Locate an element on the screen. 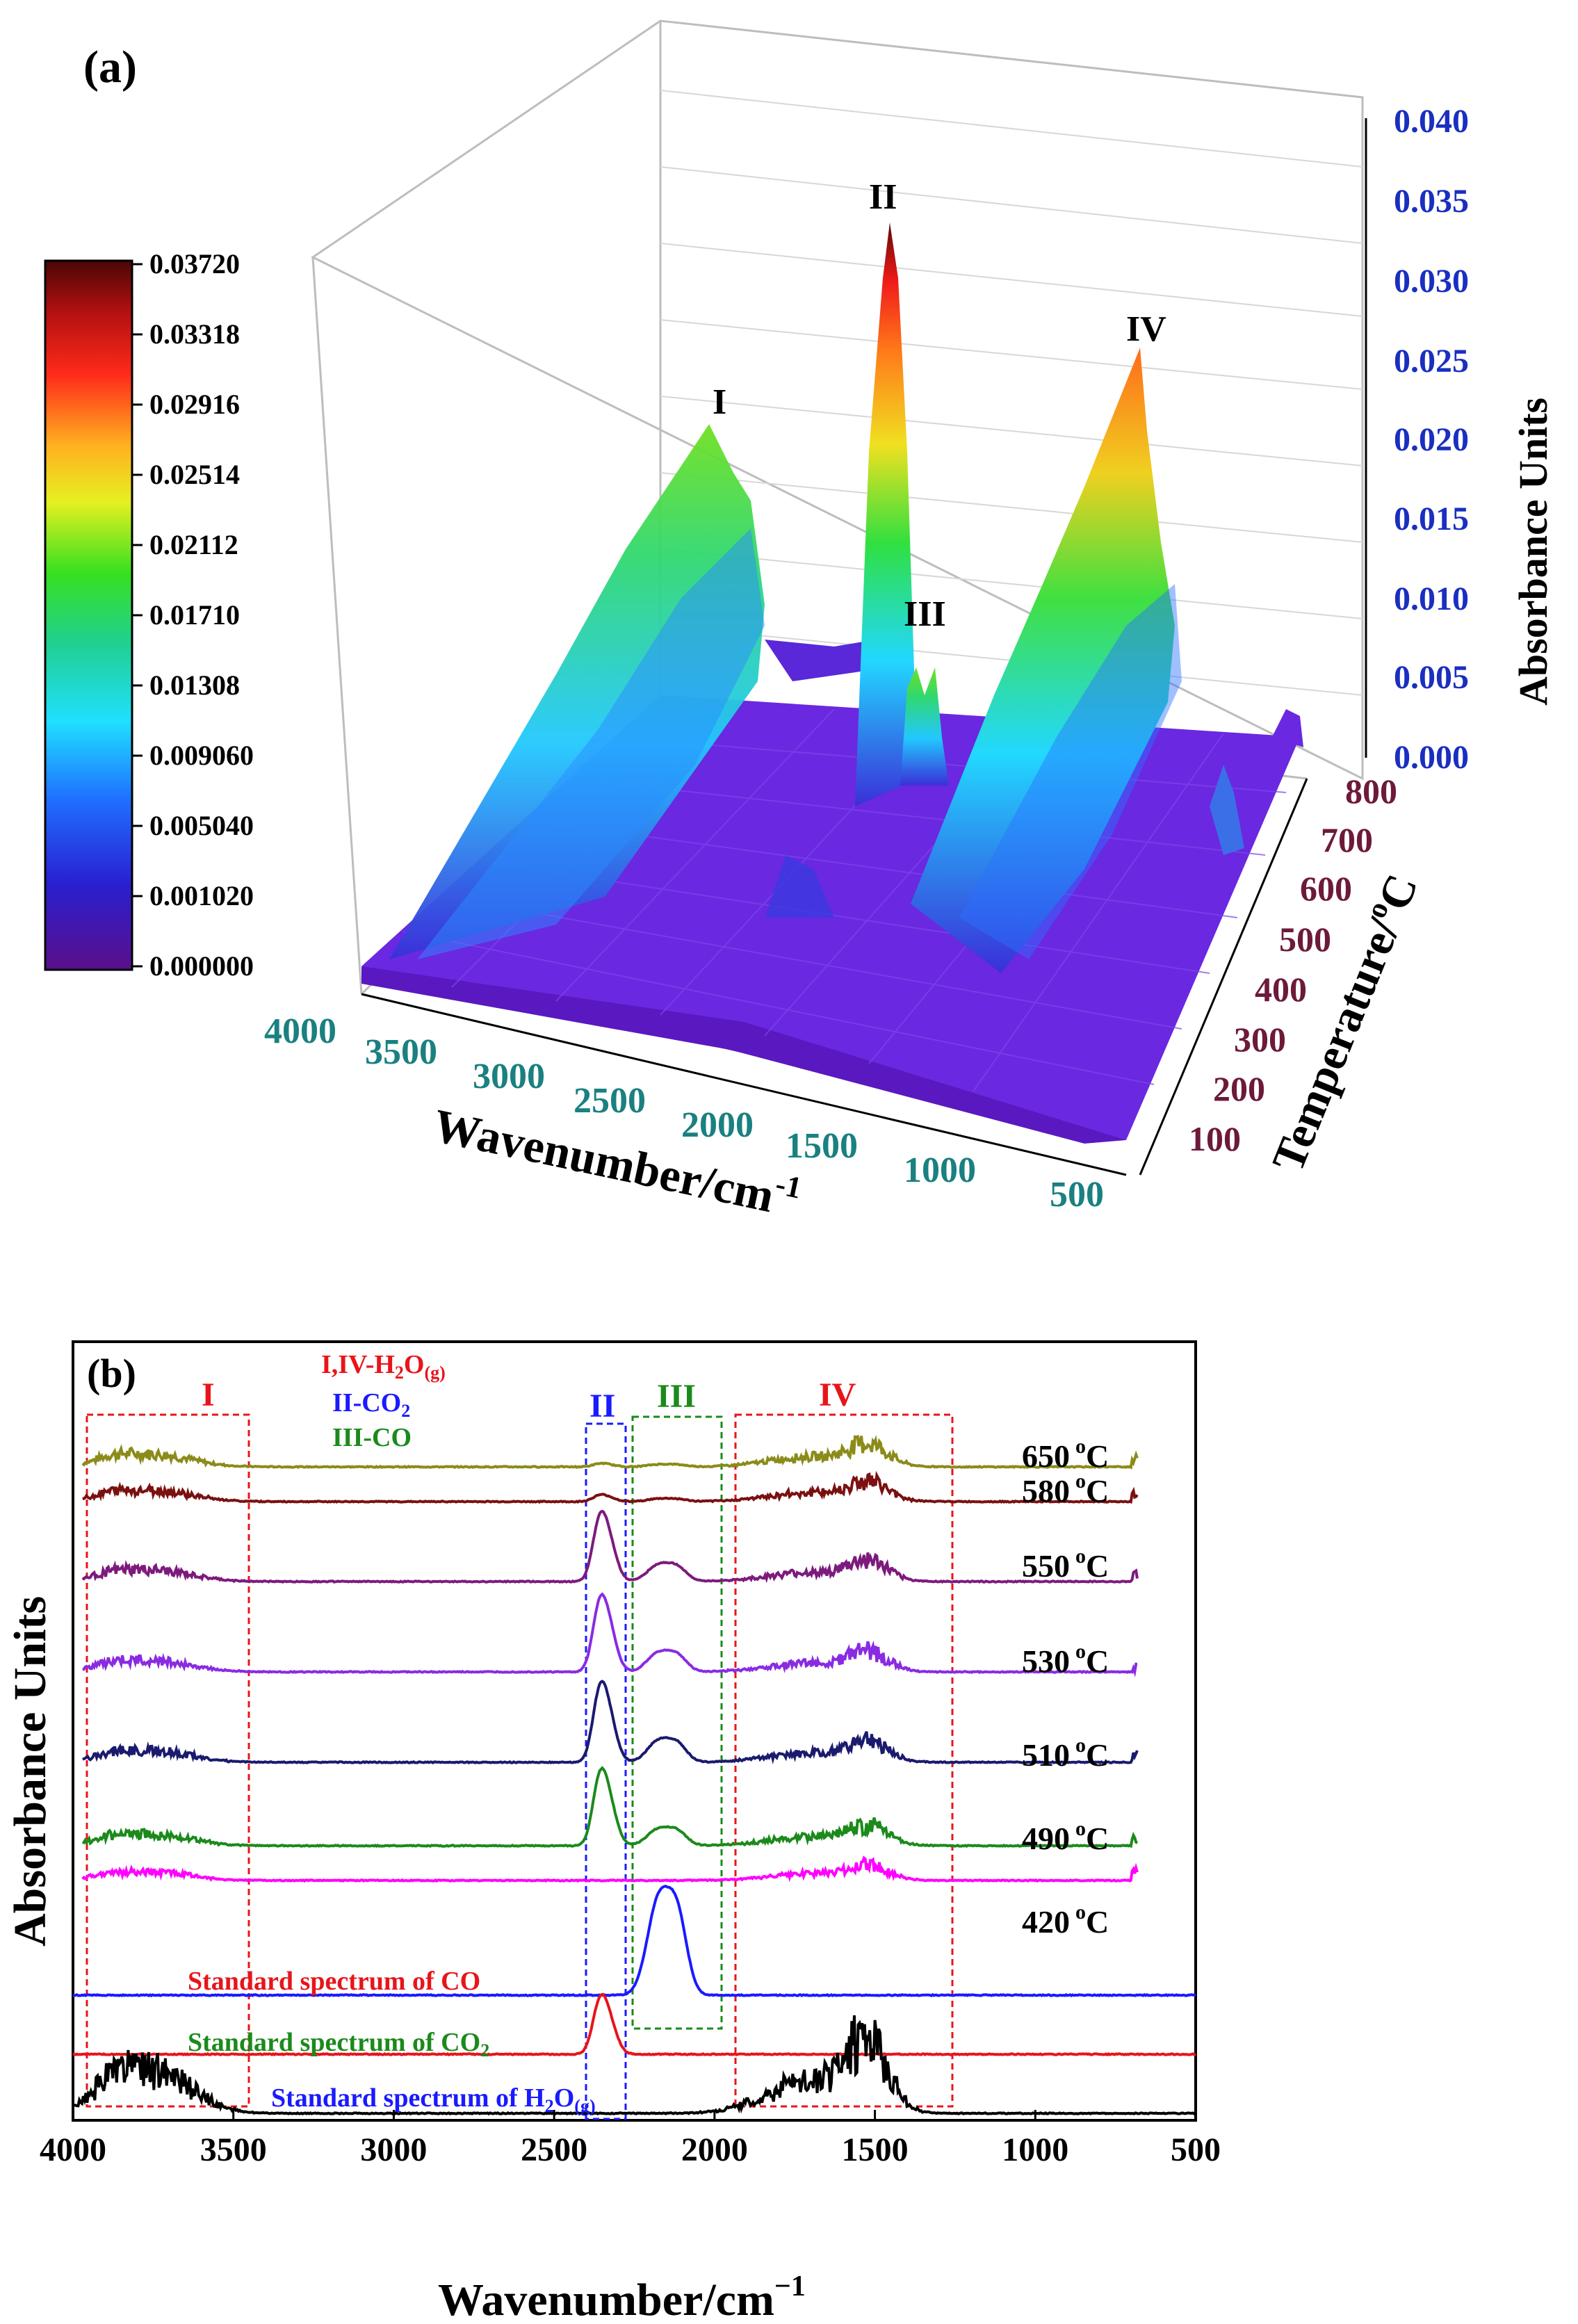 The width and height of the screenshot is (1578, 2324). y-axis-label-b: Absorbance Units is located at coordinates (30, 1771).